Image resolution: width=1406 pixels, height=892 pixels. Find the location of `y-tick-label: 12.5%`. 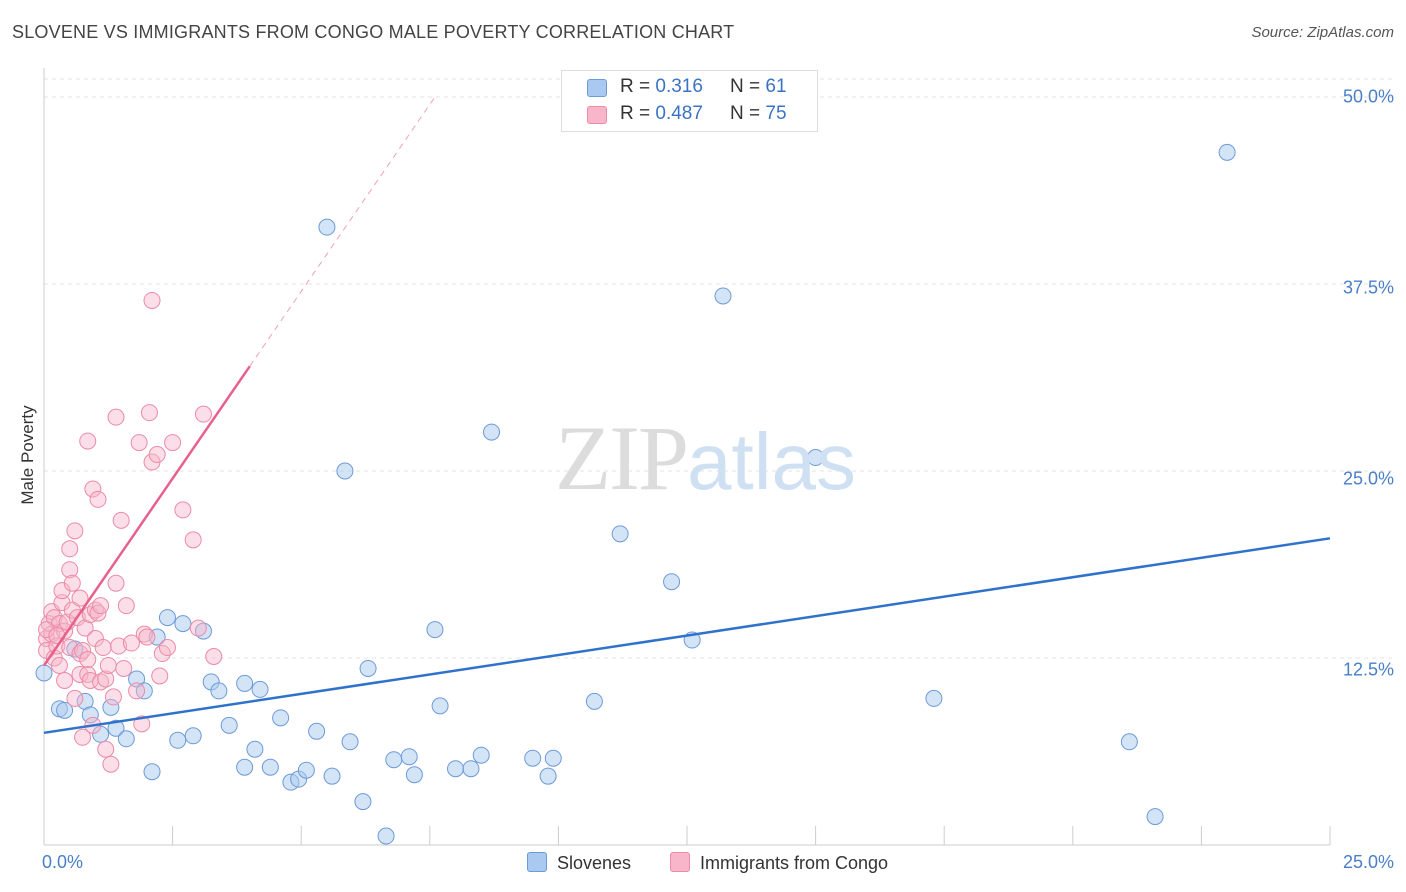

y-tick-label: 12.5% is located at coordinates (1368, 669).